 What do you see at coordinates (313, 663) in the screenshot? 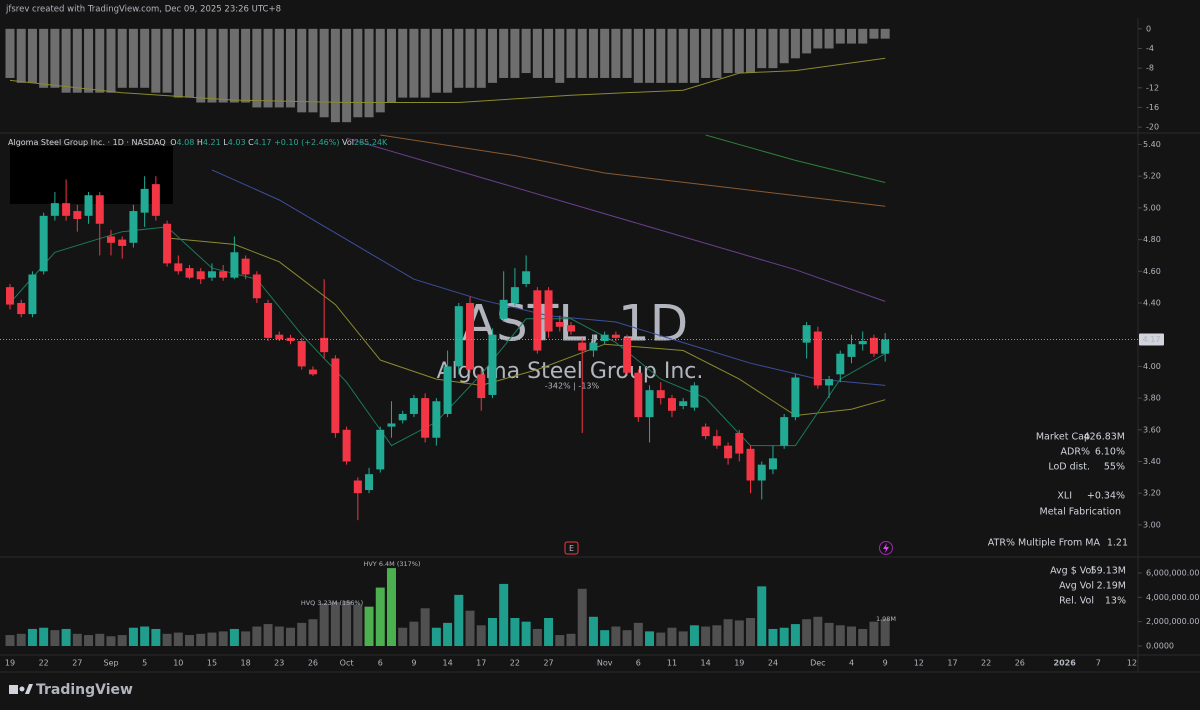
I see `x-tick-label: 26` at bounding box center [313, 663].